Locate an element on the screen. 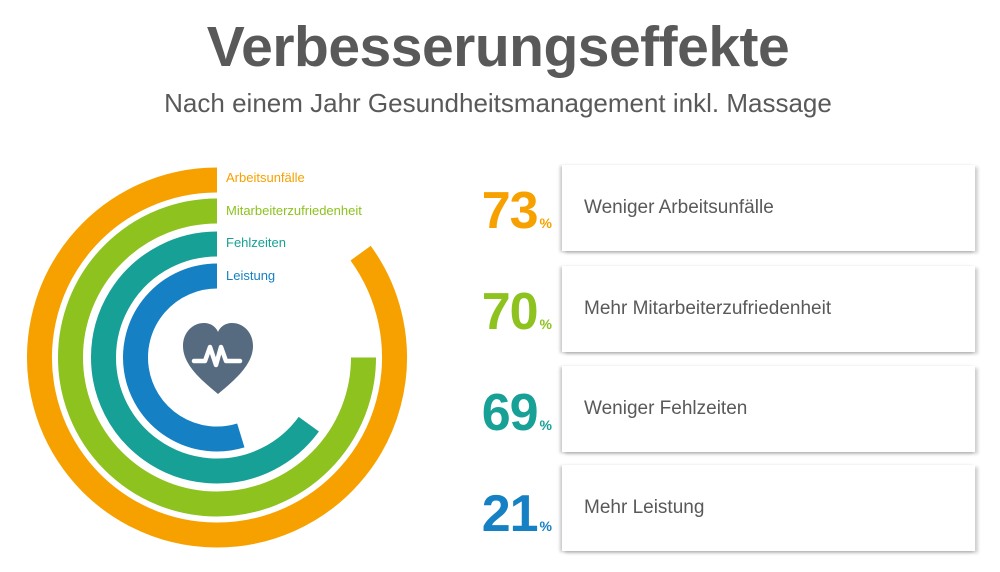  stat-card-mitarbeiterzufriedenheit: Mehr Mitarbeiterzufriedenheit is located at coordinates (768, 309).